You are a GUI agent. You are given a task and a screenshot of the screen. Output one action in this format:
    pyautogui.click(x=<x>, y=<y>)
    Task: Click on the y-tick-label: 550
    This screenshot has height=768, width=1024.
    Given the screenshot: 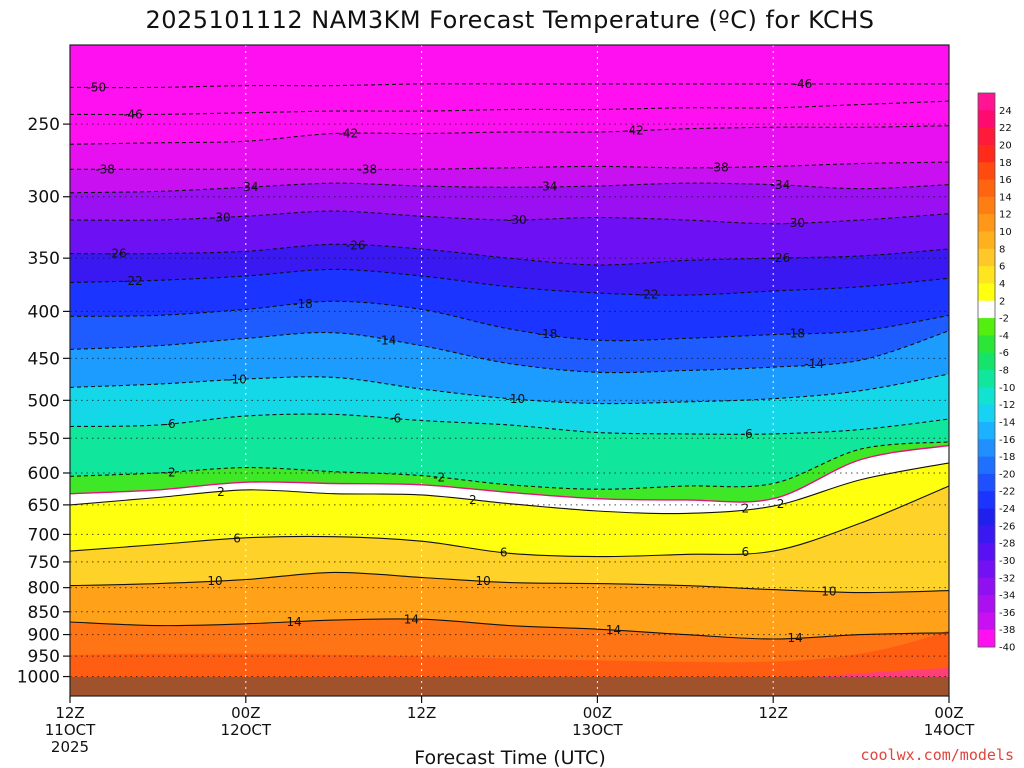 What is the action you would take?
    pyautogui.click(x=44, y=439)
    